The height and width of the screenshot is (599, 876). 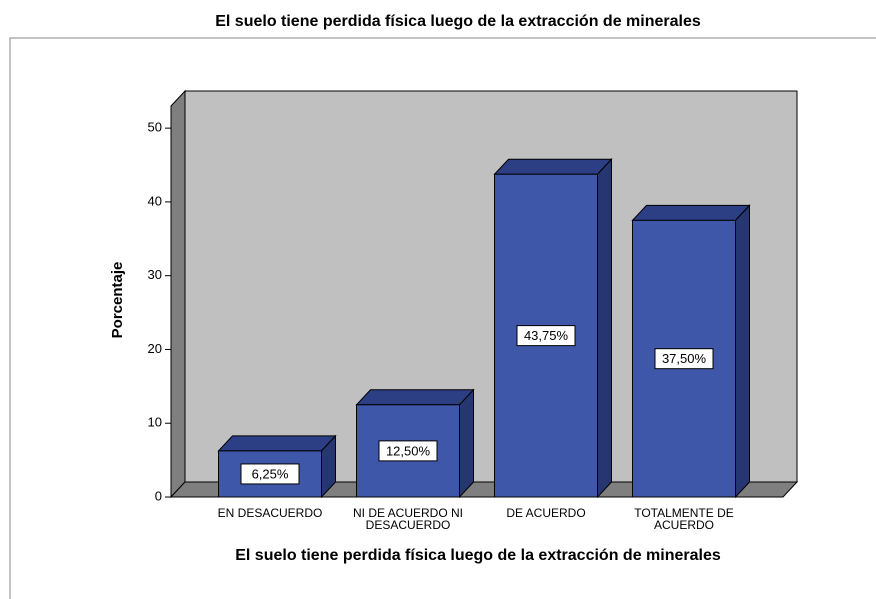 I want to click on data-label: 12,50%, so click(x=408, y=450).